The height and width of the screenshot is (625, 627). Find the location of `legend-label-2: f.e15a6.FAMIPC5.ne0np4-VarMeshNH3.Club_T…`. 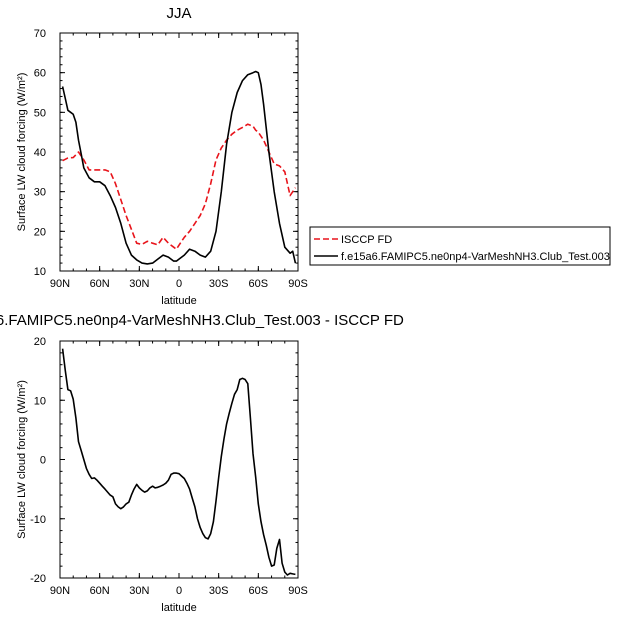

legend-label-2: f.e15a6.FAMIPC5.ne0np4-VarMeshNH3.Club_T… is located at coordinates (475, 257).